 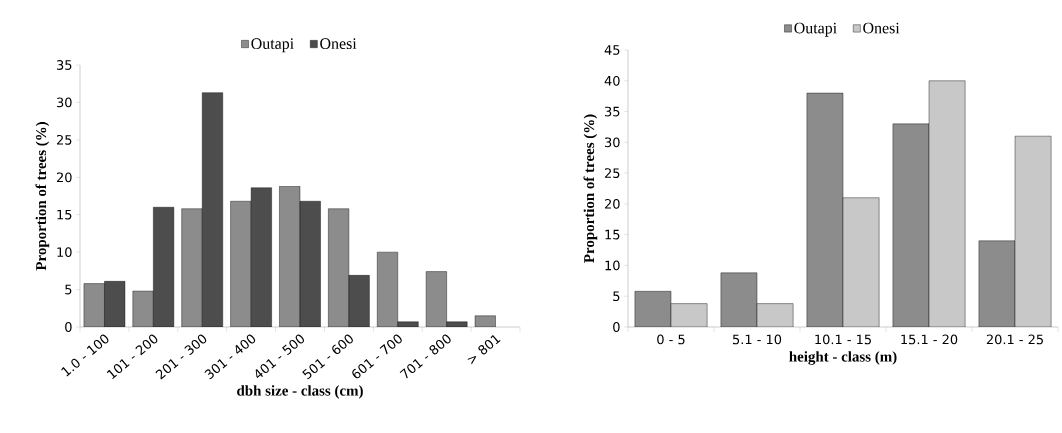 I want to click on x-axis-title: dbh size - class (cm), so click(x=300, y=392).